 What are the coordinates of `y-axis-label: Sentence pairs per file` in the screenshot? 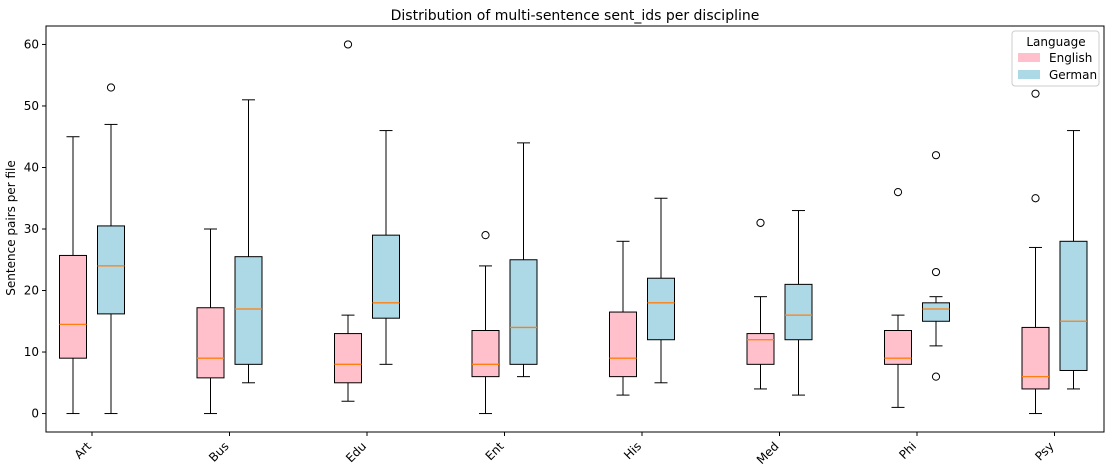 It's located at (11, 227).